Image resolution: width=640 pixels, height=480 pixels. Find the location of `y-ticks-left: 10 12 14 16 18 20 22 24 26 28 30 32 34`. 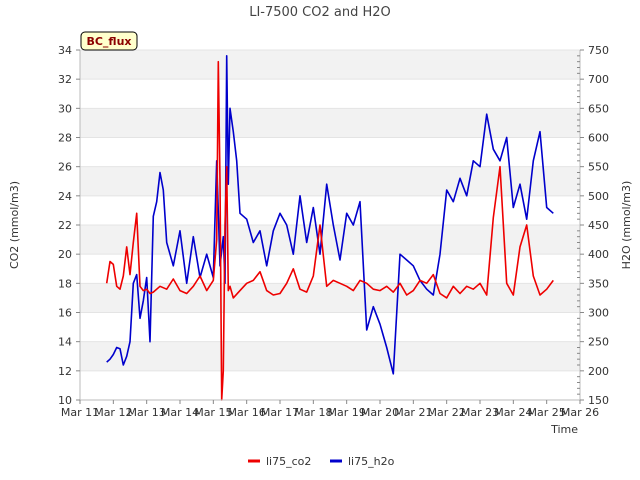

y-ticks-left: 10 12 14 16 18 20 22 24 26 28 30 32 34 is located at coordinates (69, 225).